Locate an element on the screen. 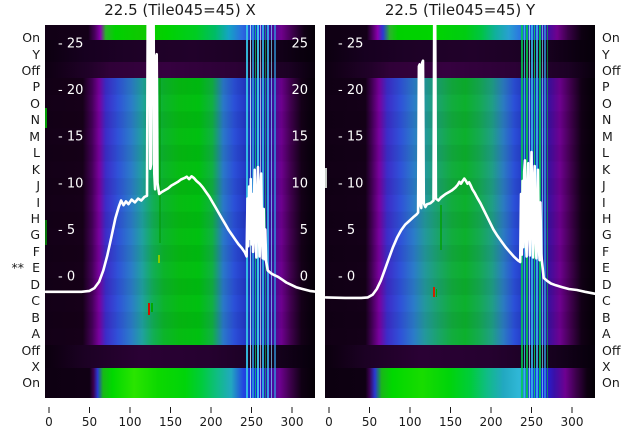  right-panel-title: 22.5 (Tile045=45) Y is located at coordinates (460, 10).